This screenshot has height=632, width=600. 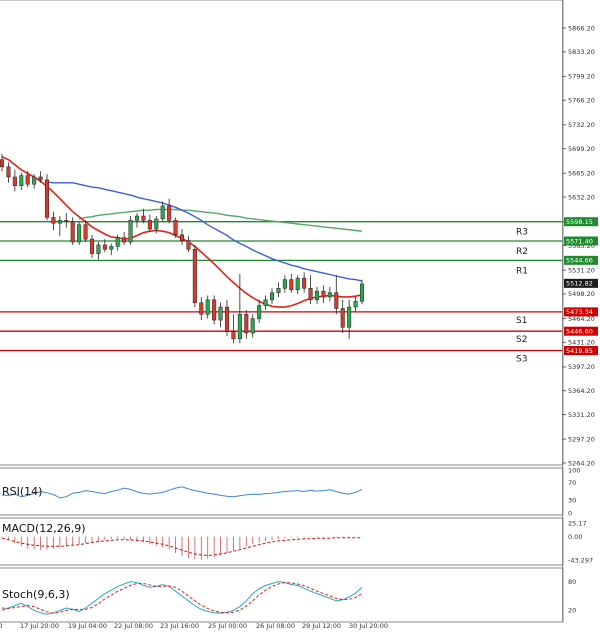 I want to click on x-tick-label: 22 Jul 08:00, so click(x=133, y=626).